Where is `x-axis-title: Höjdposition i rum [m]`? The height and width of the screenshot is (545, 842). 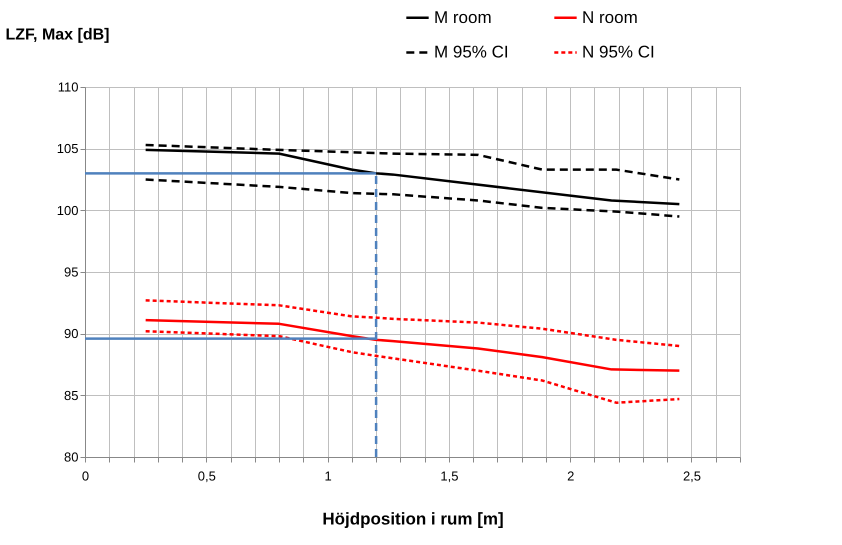
x-axis-title: Höjdposition i rum [m] is located at coordinates (413, 519).